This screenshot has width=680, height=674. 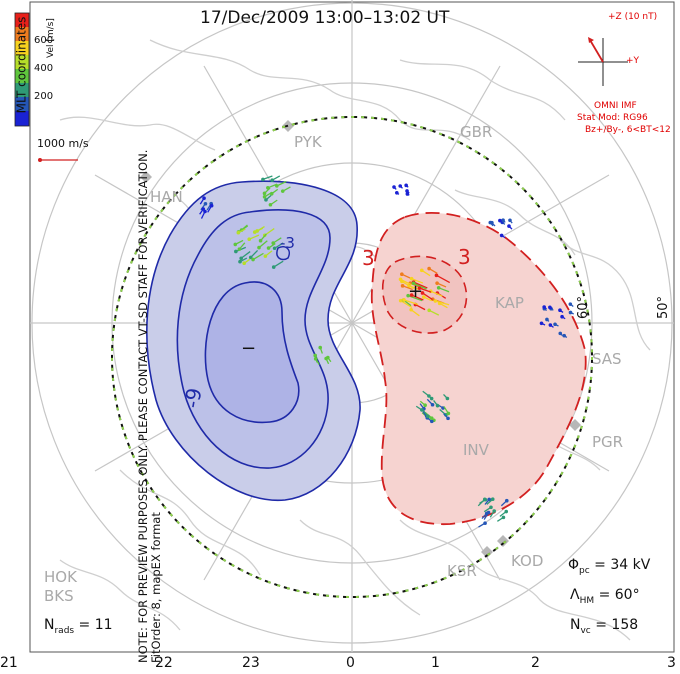 I want to click on site-label-ksr: KSR, so click(x=462, y=571).